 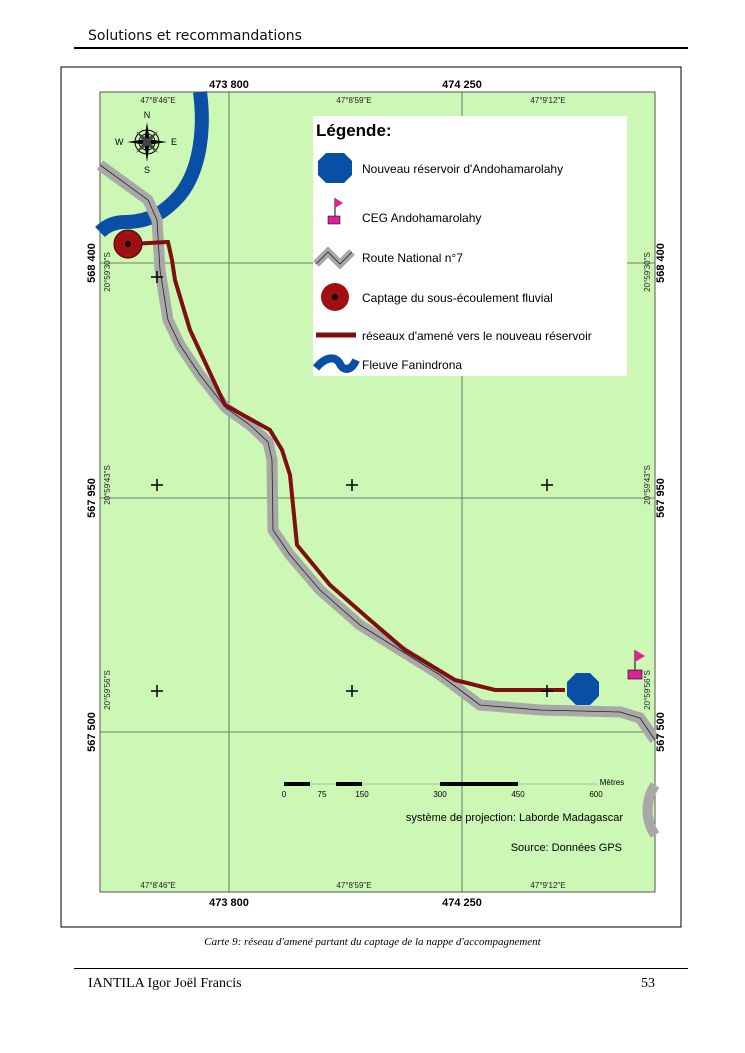 What do you see at coordinates (421, 218) in the screenshot?
I see `legend-item: CEG Andohamarolahy` at bounding box center [421, 218].